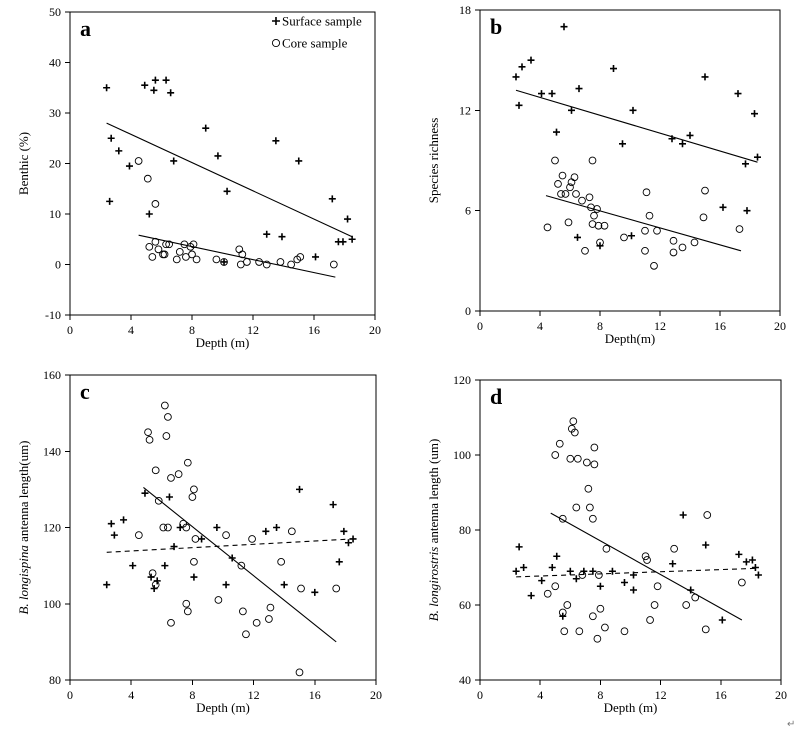 The image size is (798, 731). Describe the element at coordinates (465, 605) in the screenshot. I see `y-tick-label: 60` at that location.